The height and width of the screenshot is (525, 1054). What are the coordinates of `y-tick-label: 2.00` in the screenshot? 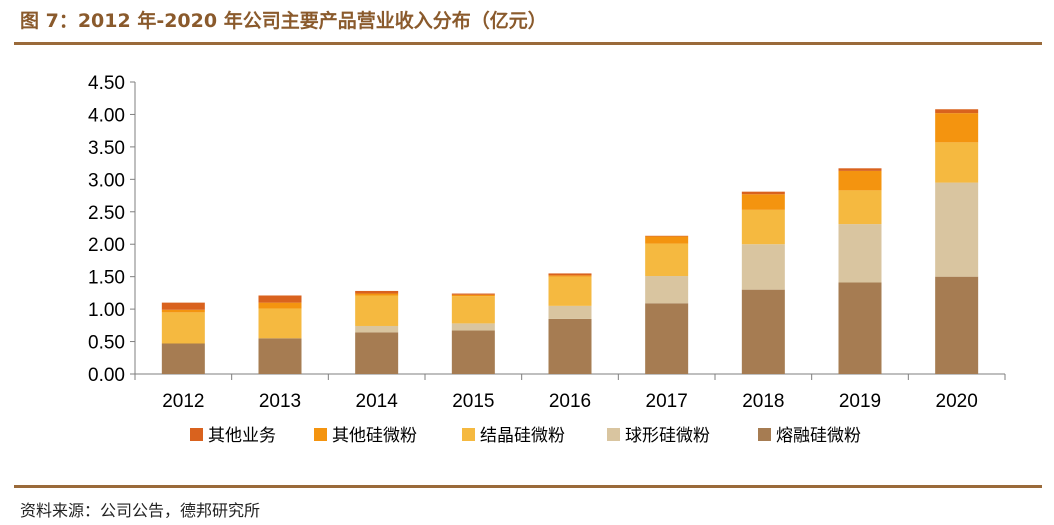 It's located at (106, 245).